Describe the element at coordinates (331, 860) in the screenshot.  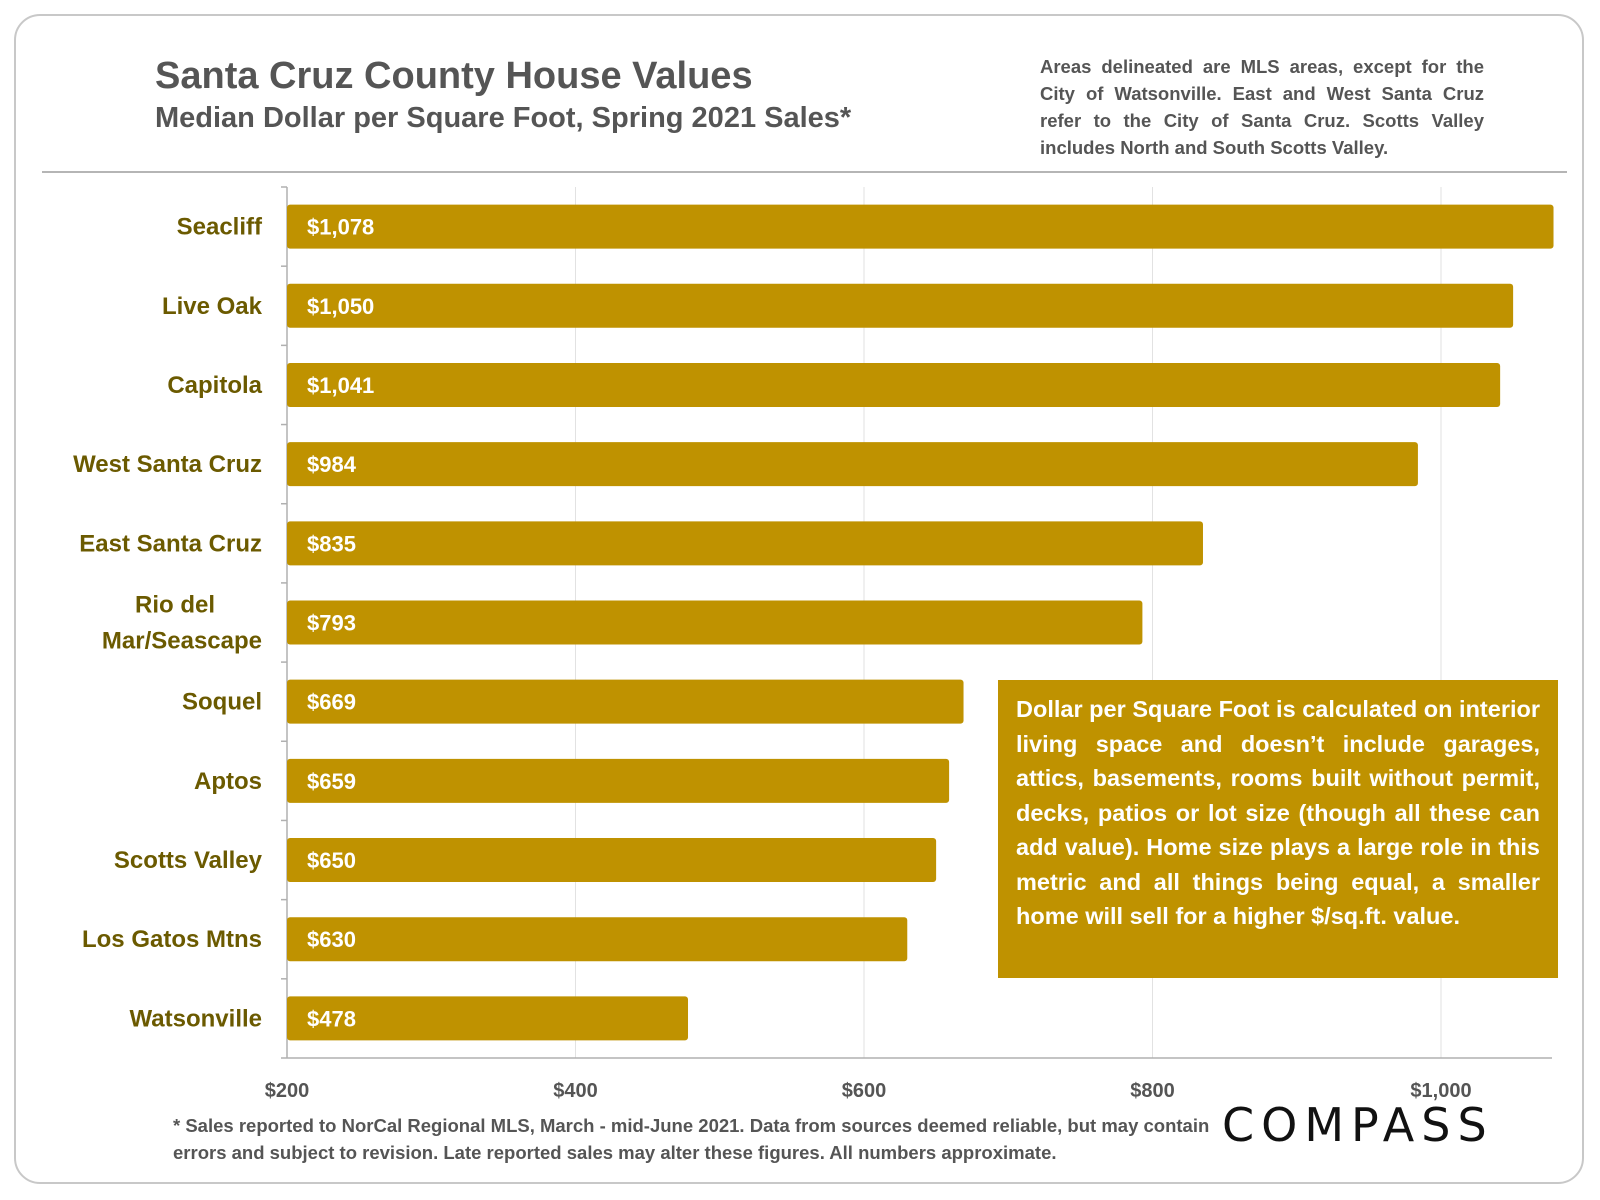
I see `bar-value-label: $650` at that location.